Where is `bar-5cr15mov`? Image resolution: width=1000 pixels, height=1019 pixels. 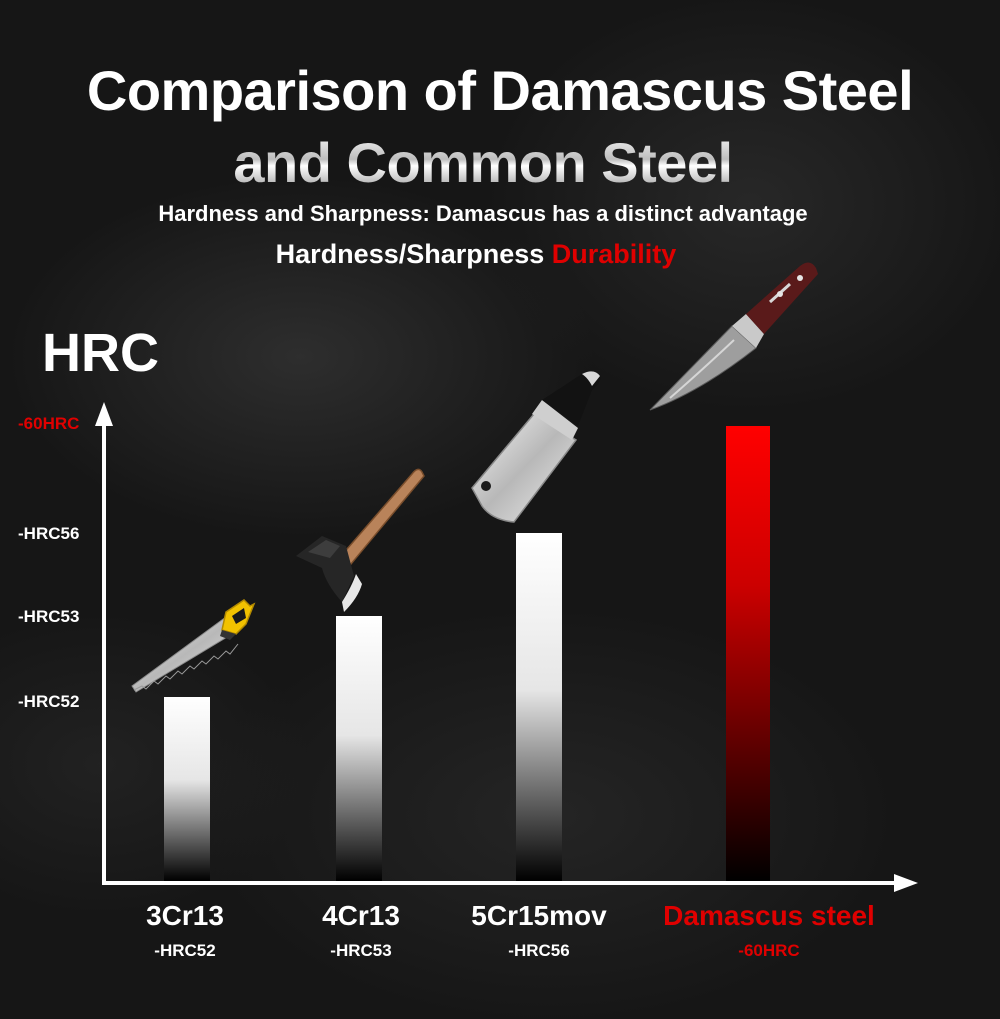 bar-5cr15mov is located at coordinates (539, 707).